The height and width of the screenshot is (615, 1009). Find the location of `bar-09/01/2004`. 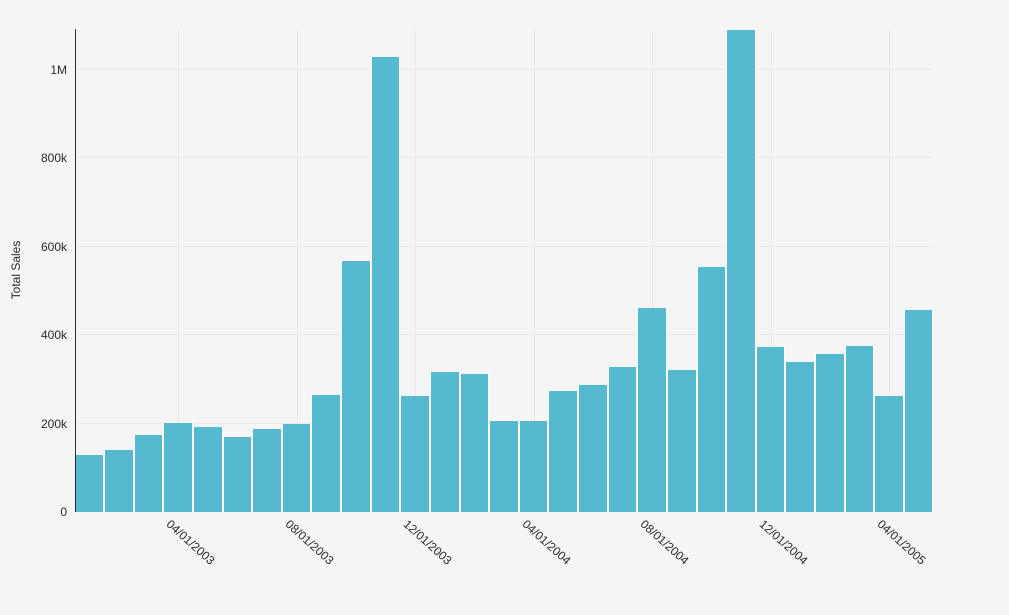

bar-09/01/2004 is located at coordinates (681, 441).